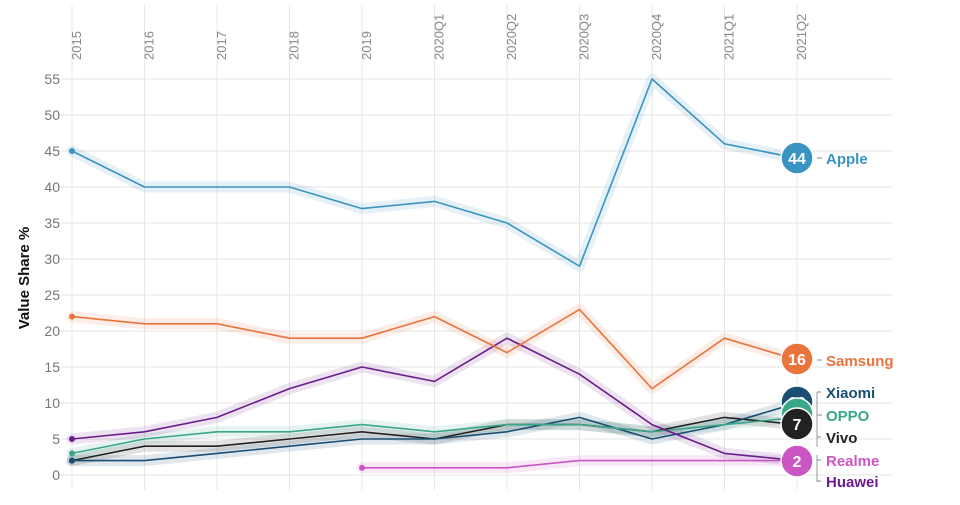 This screenshot has height=505, width=960. What do you see at coordinates (52, 259) in the screenshot?
I see `y-tick-label: 30` at bounding box center [52, 259].